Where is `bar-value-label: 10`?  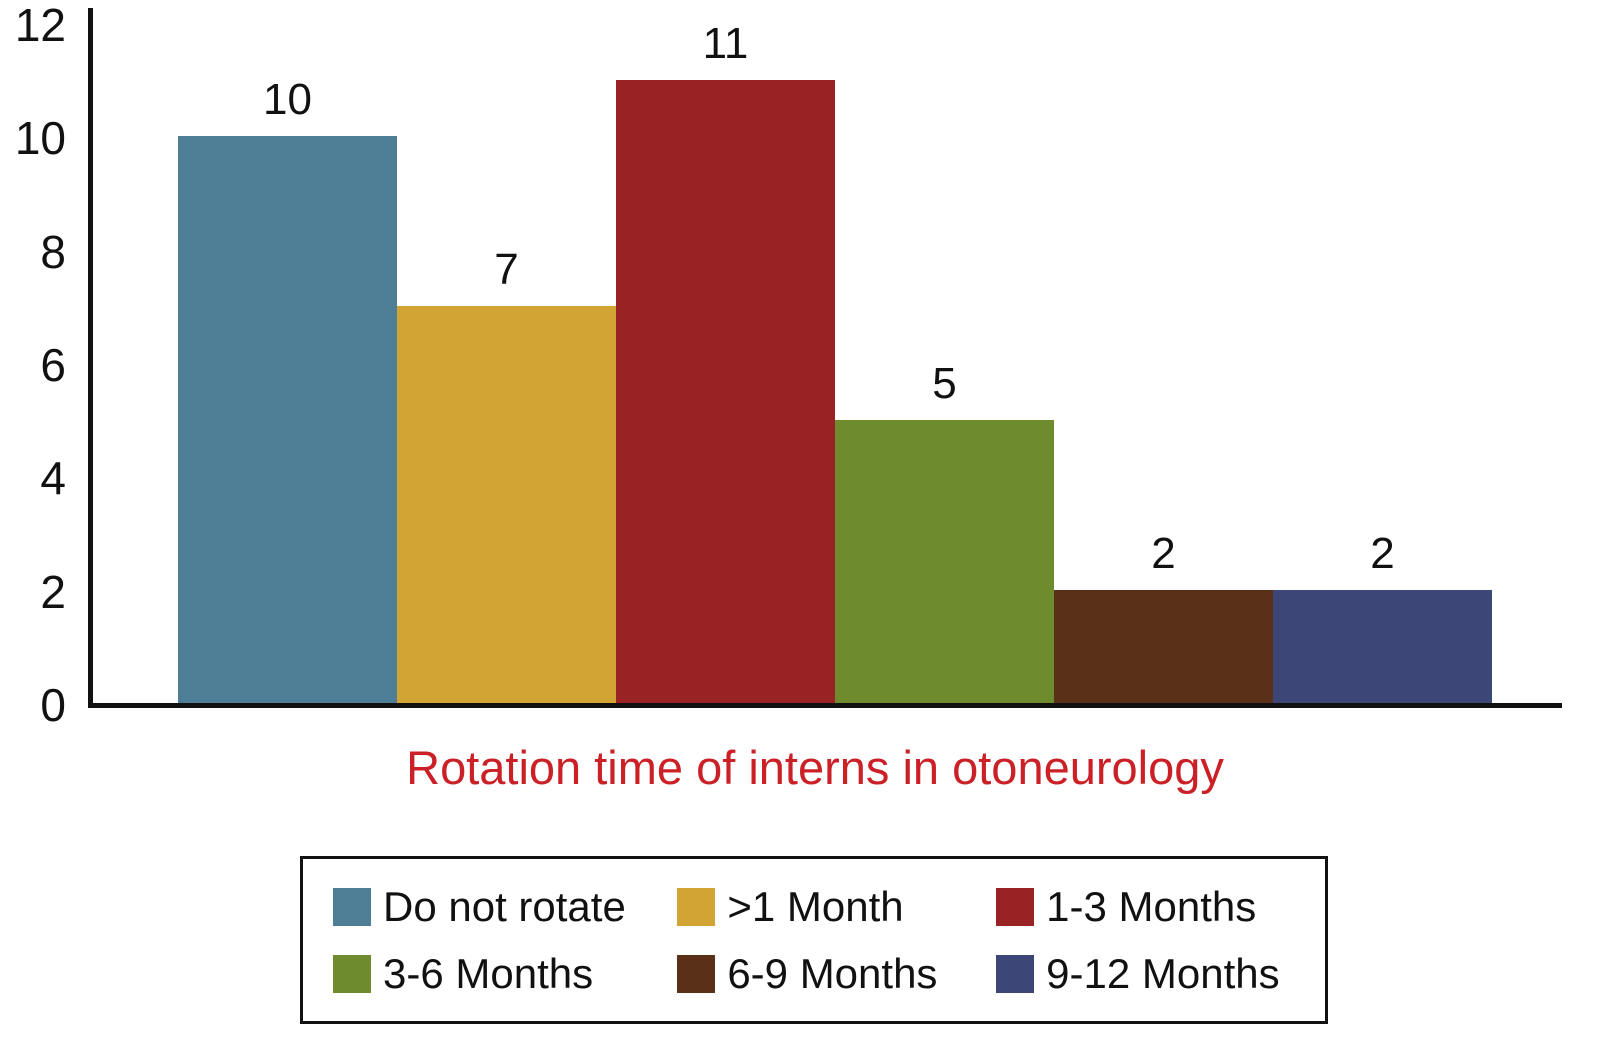 bar-value-label: 10 is located at coordinates (287, 100).